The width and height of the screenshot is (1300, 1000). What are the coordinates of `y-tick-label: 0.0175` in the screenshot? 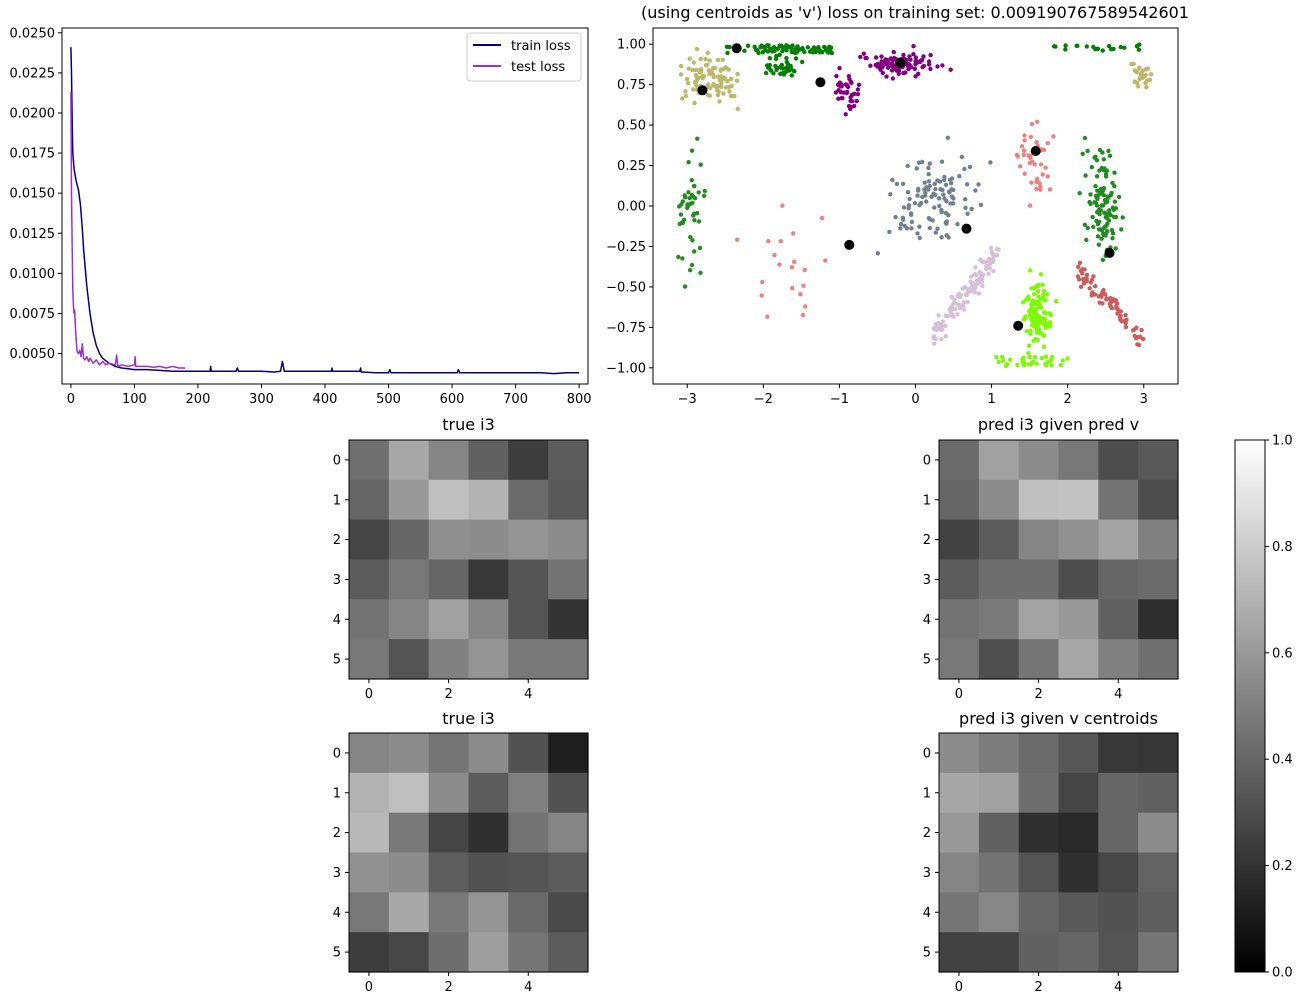 It's located at (33, 154).